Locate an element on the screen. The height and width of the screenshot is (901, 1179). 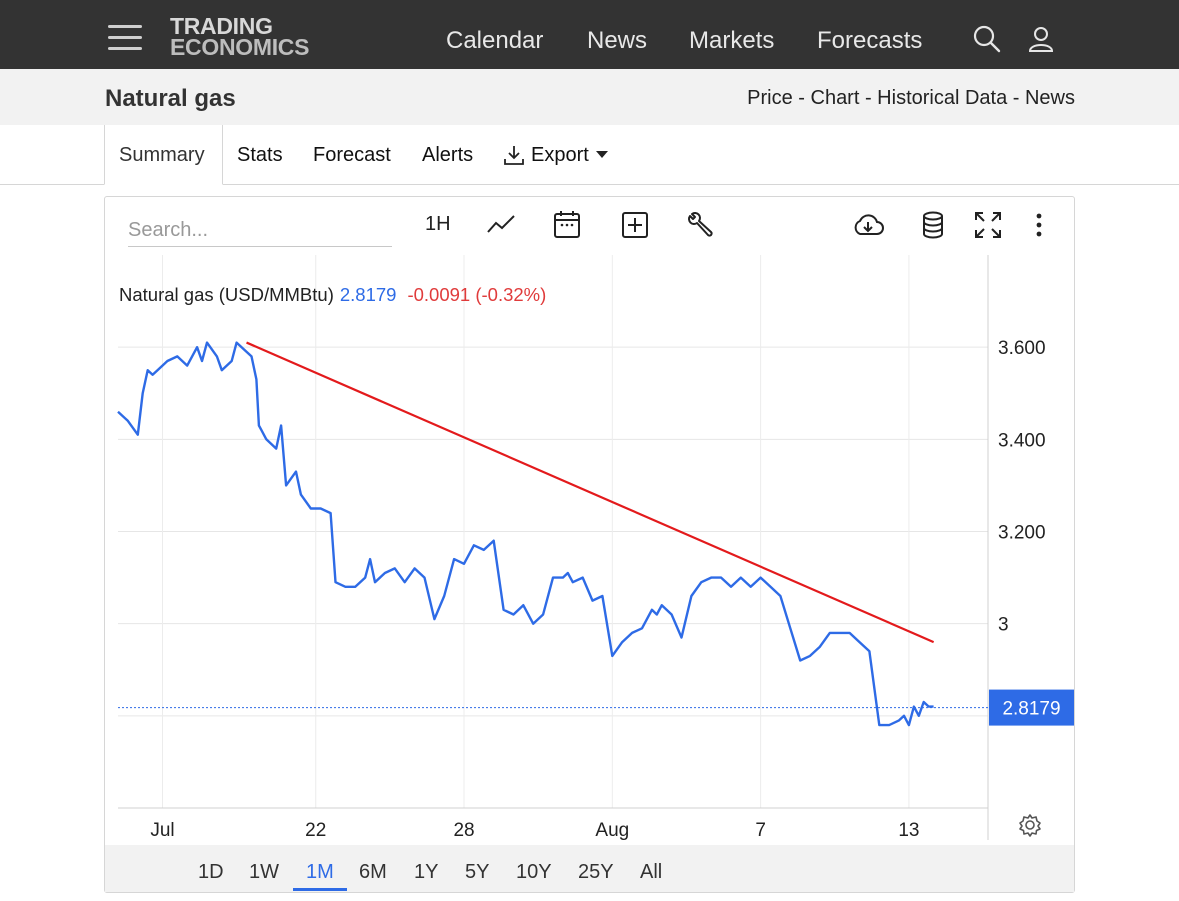
y-tick-label: 3 is located at coordinates (1003, 625).